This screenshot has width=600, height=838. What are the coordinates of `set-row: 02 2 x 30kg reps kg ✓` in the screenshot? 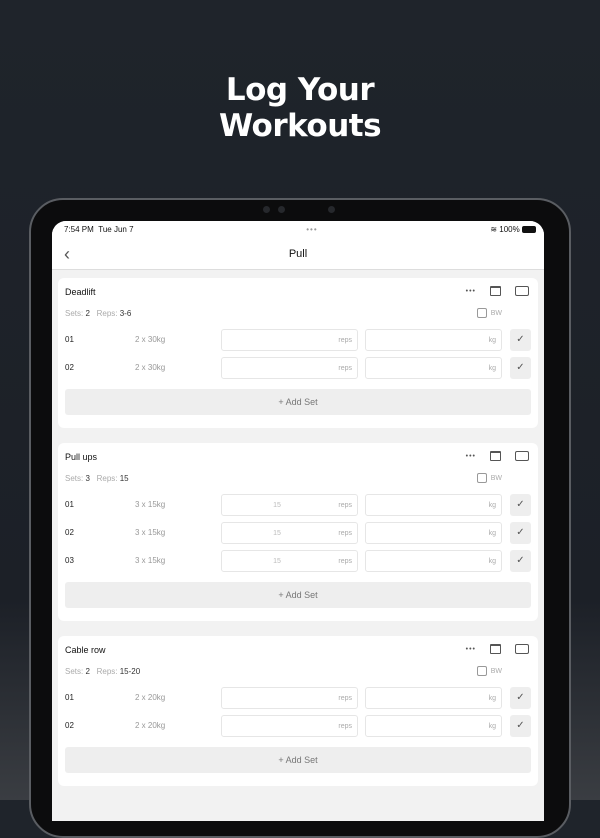 It's located at (298, 368).